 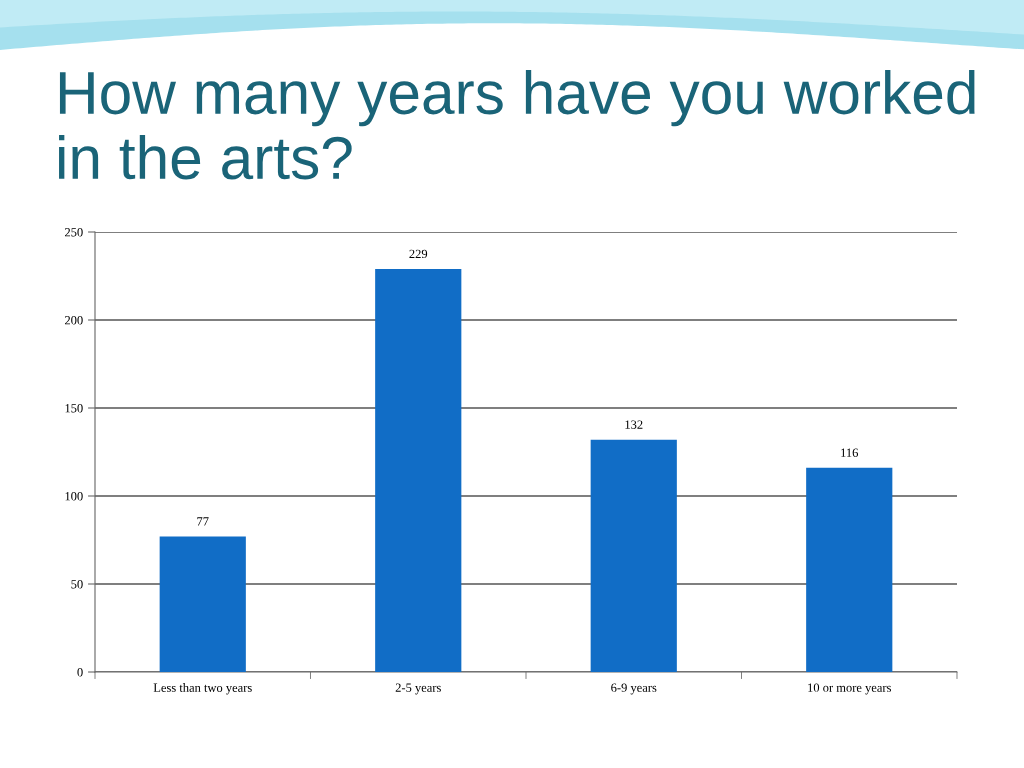 I want to click on y-tick-label: 50, so click(x=77, y=584).